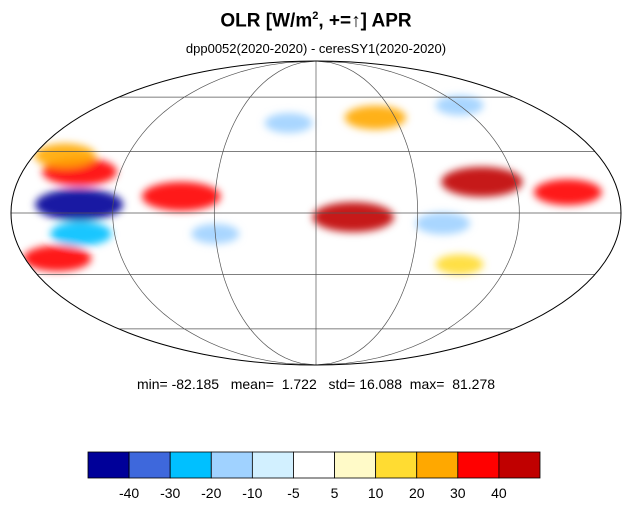 This screenshot has width=632, height=506. What do you see at coordinates (499, 493) in the screenshot?
I see `colorbar-tick-label: 40` at bounding box center [499, 493].